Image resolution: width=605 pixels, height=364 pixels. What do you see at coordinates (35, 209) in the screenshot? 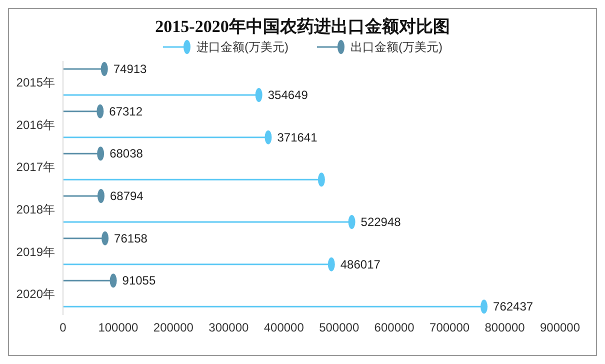
I see `y-tick-label: 2018年` at bounding box center [35, 209].